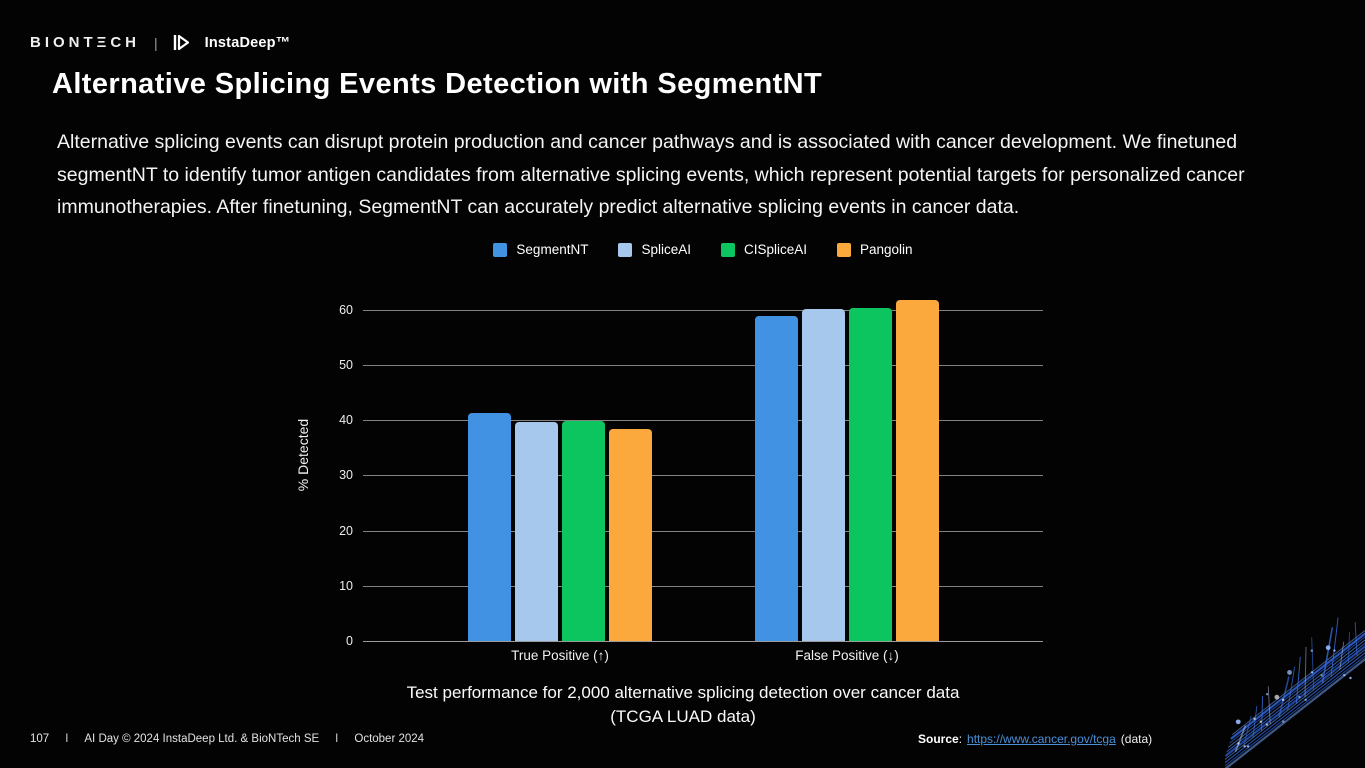 Image resolution: width=1365 pixels, height=768 pixels. Describe the element at coordinates (1292, 670) in the screenshot. I see `decorative-network-image` at that location.